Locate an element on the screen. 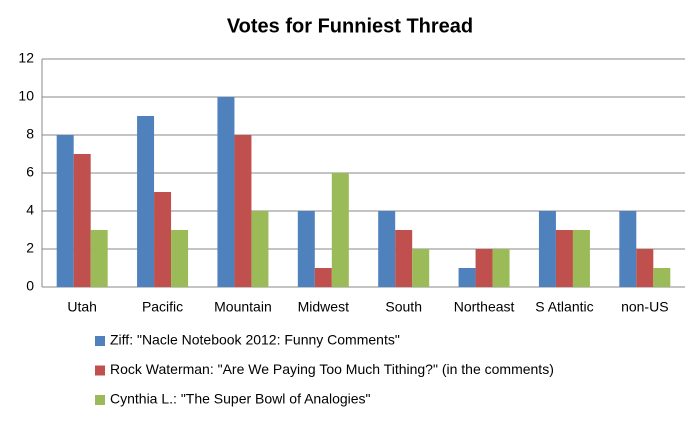 The width and height of the screenshot is (700, 421). x-tick-label: Utah is located at coordinates (82, 307).